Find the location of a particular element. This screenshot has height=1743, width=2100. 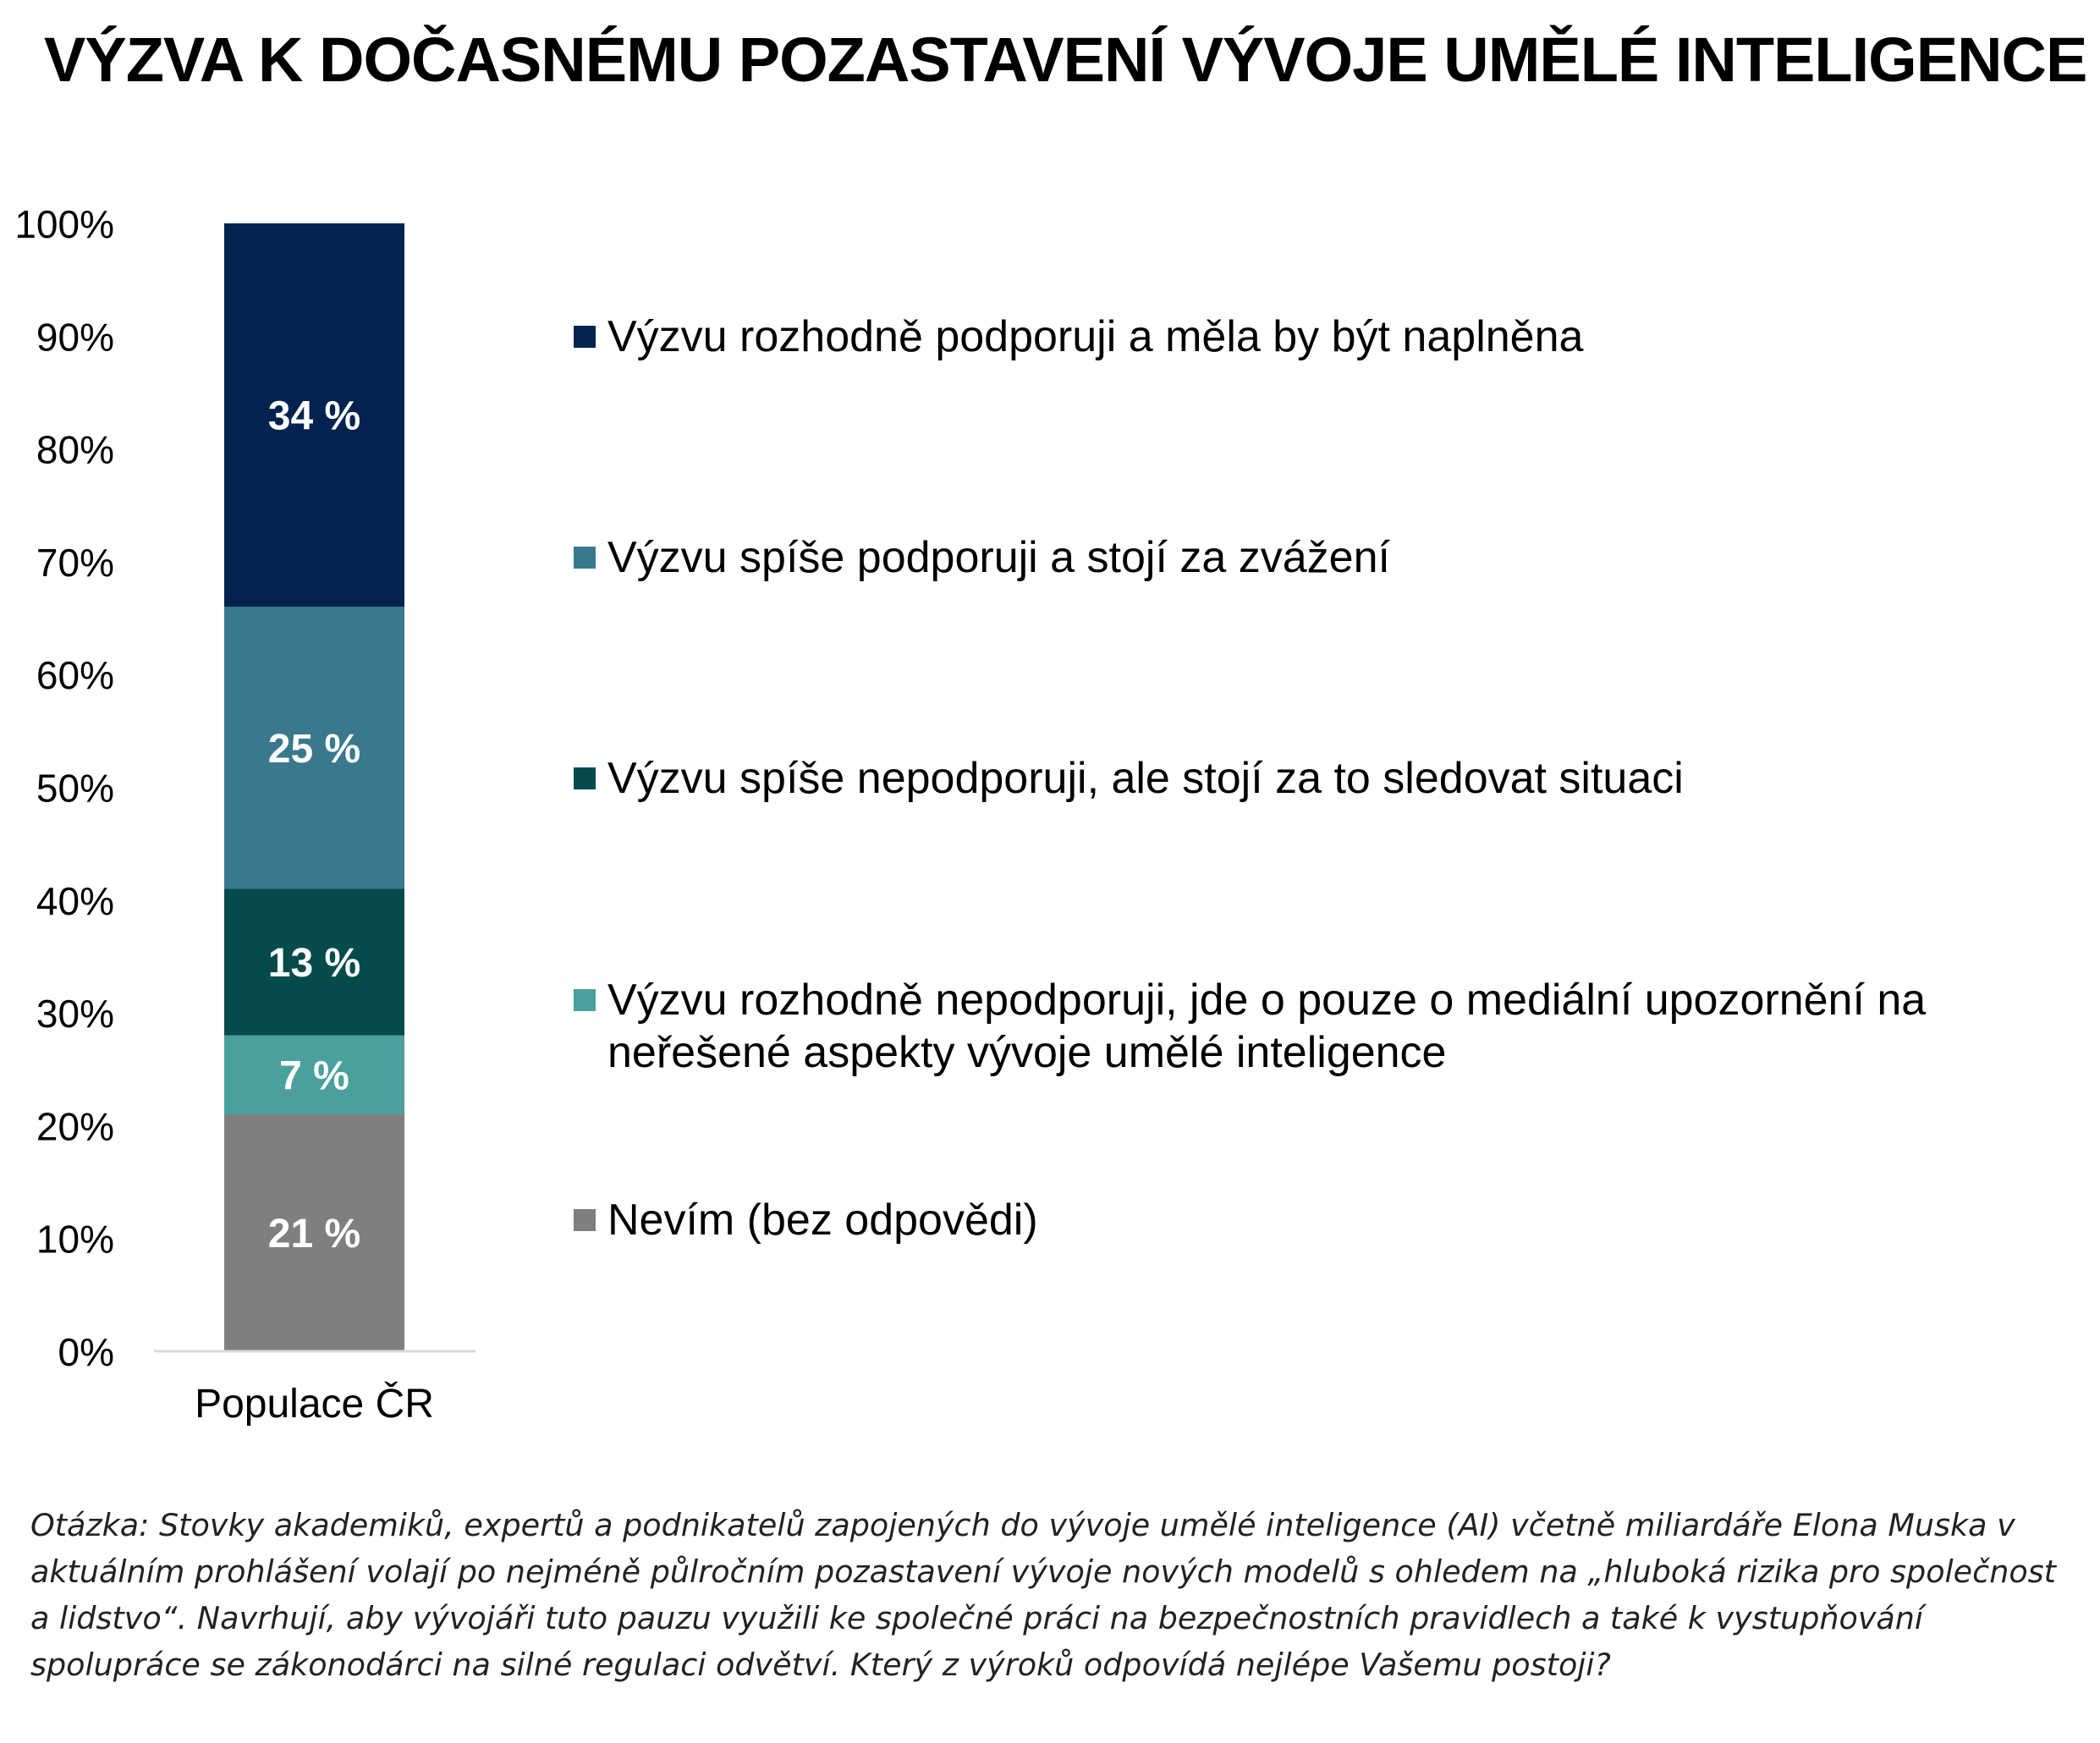

legend-label: Nevím (bez odpovědi) is located at coordinates (823, 1220).